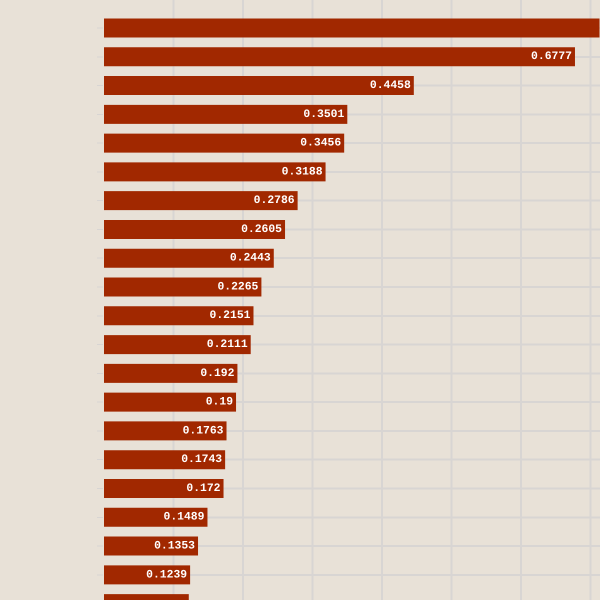  What do you see at coordinates (184, 518) in the screenshot?
I see `data-label: 0.1489` at bounding box center [184, 518].